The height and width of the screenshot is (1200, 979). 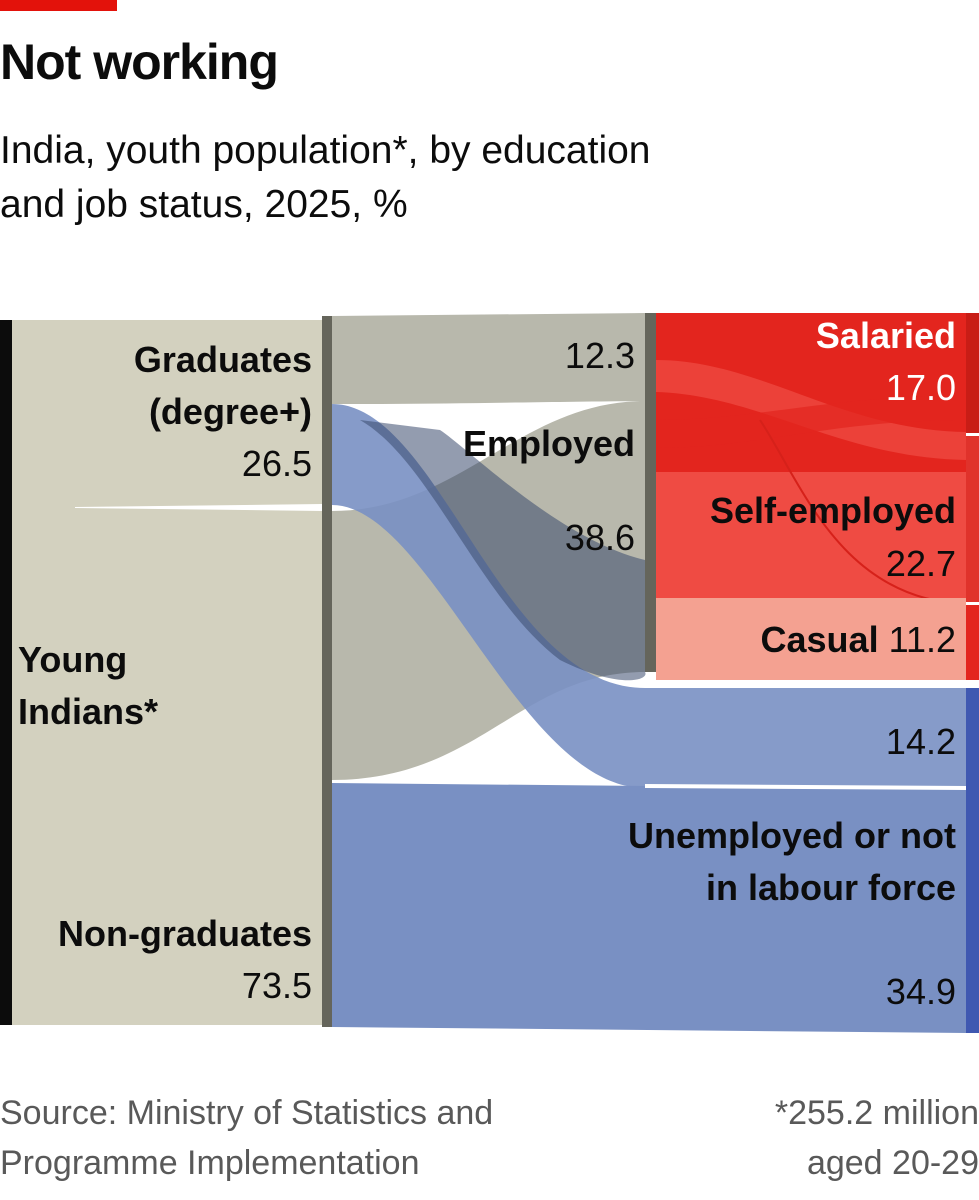 I want to click on casual-bar, so click(x=972, y=642).